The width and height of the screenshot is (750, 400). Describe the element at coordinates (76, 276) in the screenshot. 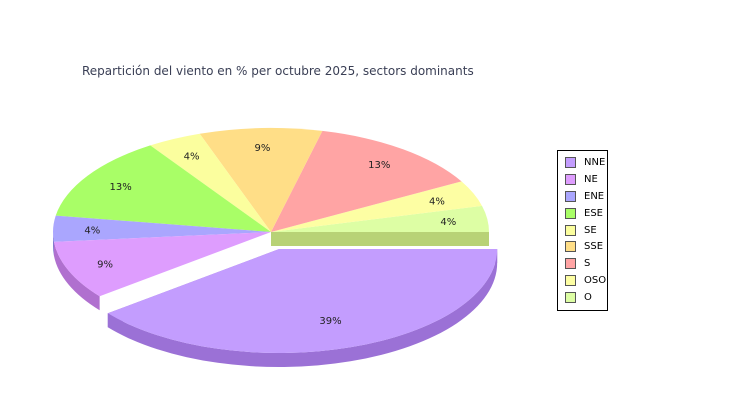

I see `pie-side-ne` at that location.